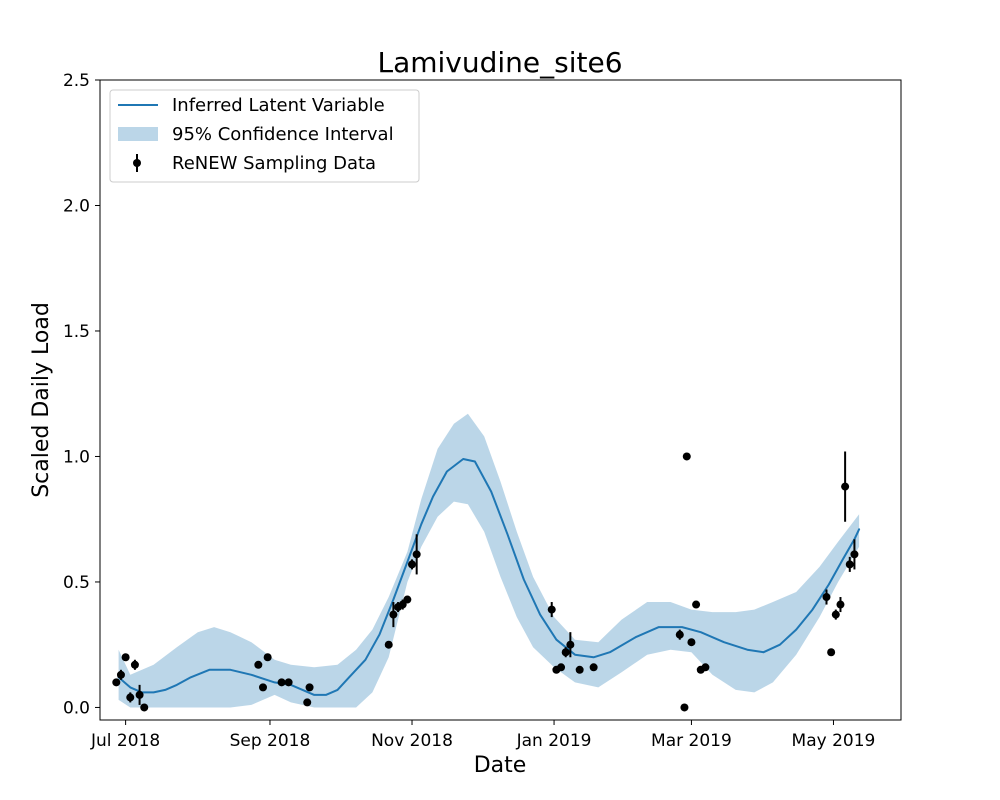 This screenshot has width=1000, height=800. I want to click on x-axis-label: Date, so click(500, 765).